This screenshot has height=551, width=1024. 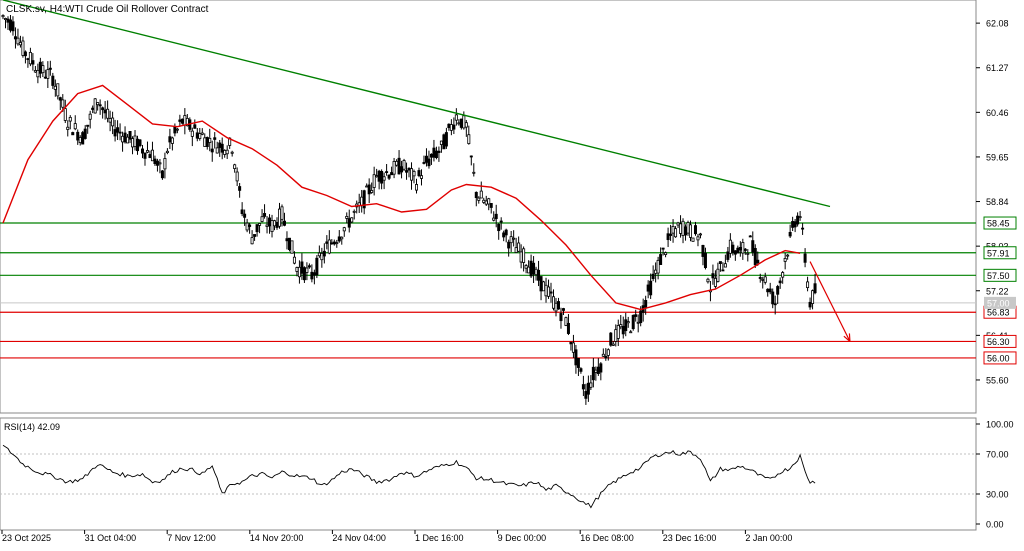 What do you see at coordinates (1000, 341) in the screenshot?
I see `level-tag-56.30` at bounding box center [1000, 341].